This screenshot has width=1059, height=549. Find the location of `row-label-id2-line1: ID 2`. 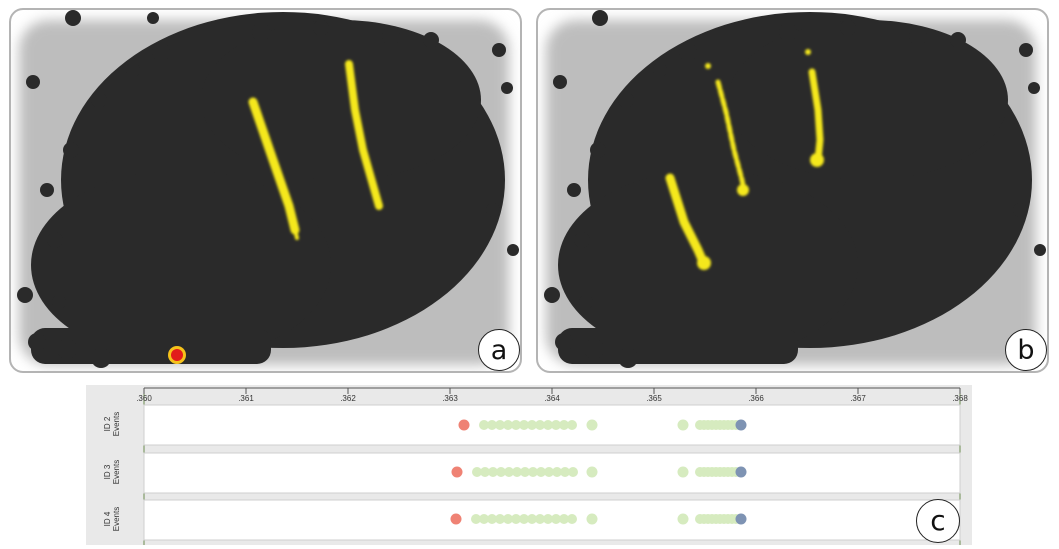

row-label-id2-line1: ID 2 is located at coordinates (107, 424).